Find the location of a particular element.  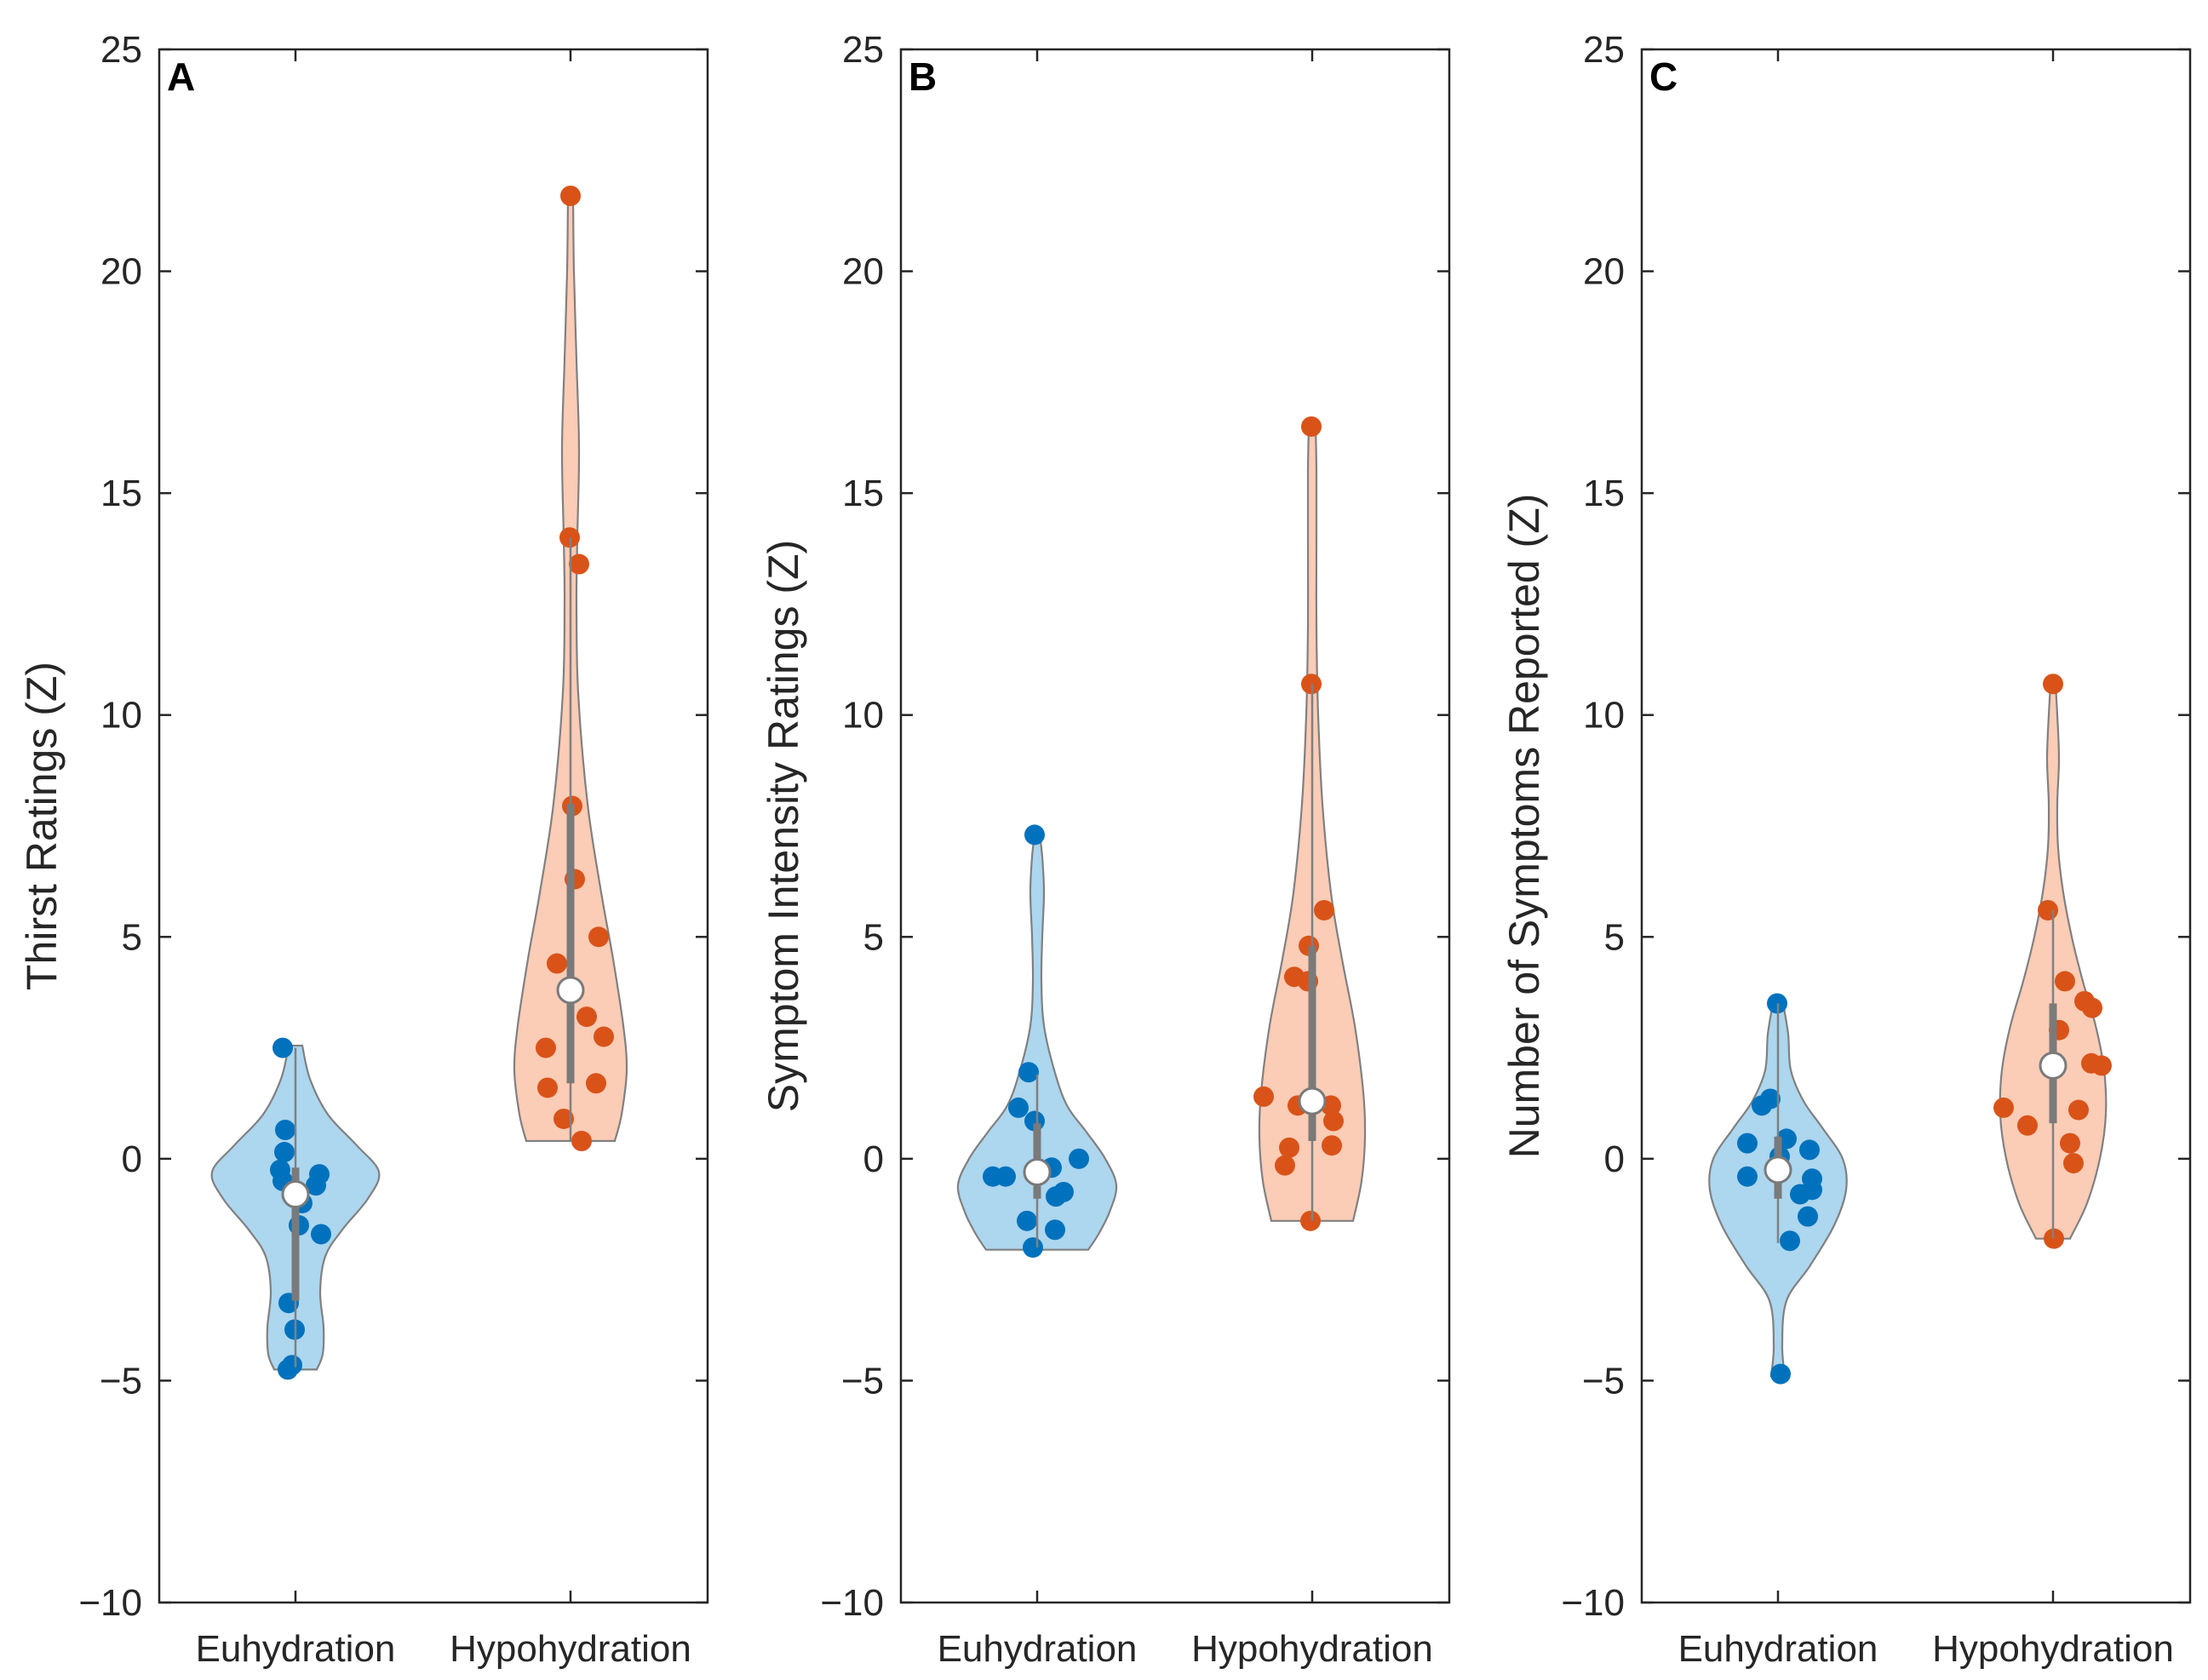

panel-a-letter: A is located at coordinates (181, 76).